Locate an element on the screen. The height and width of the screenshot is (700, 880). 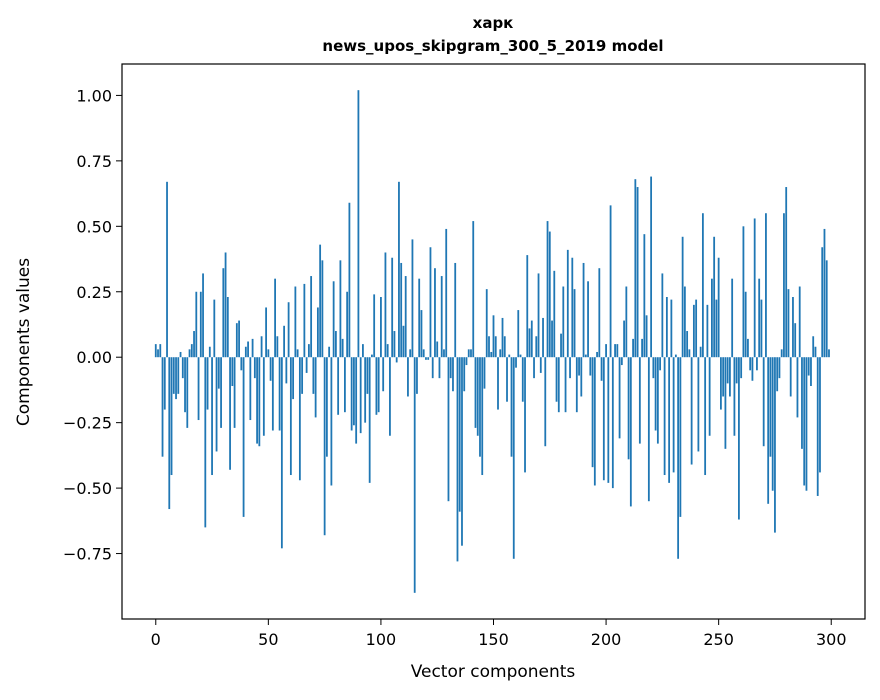
x-tick-label: 300 is located at coordinates (831, 639).